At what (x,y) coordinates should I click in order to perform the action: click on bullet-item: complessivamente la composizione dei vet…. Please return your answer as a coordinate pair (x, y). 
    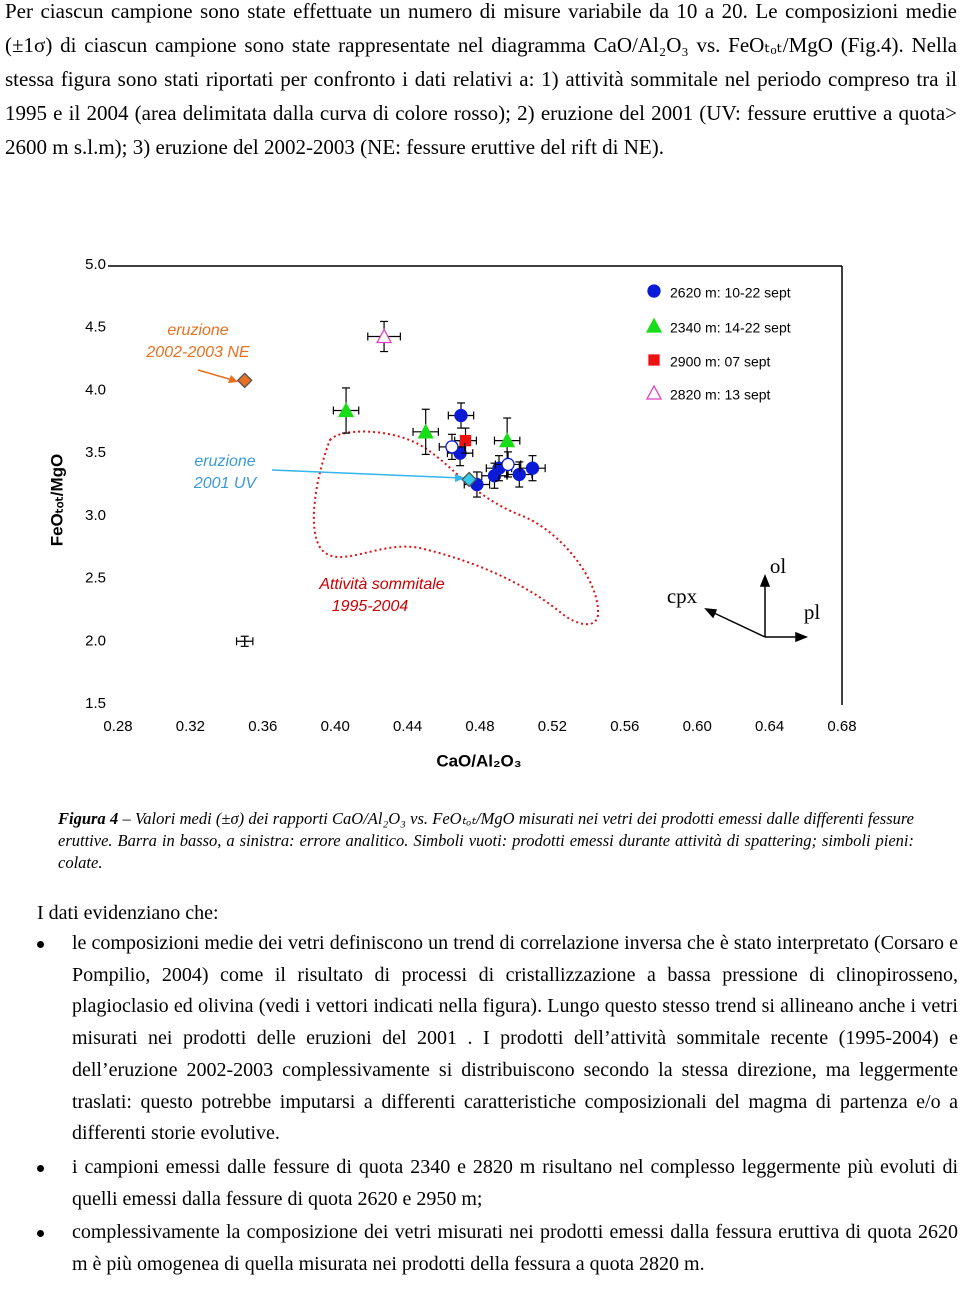
    Looking at the image, I should click on (479, 1248).